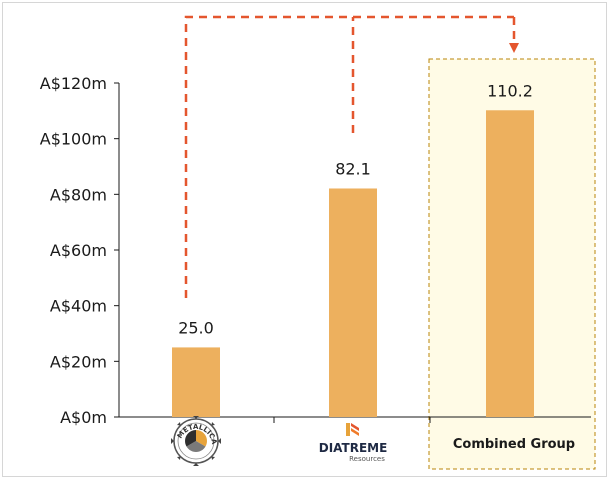  What do you see at coordinates (510, 90) in the screenshot?
I see `data-label-3: 110.2` at bounding box center [510, 90].